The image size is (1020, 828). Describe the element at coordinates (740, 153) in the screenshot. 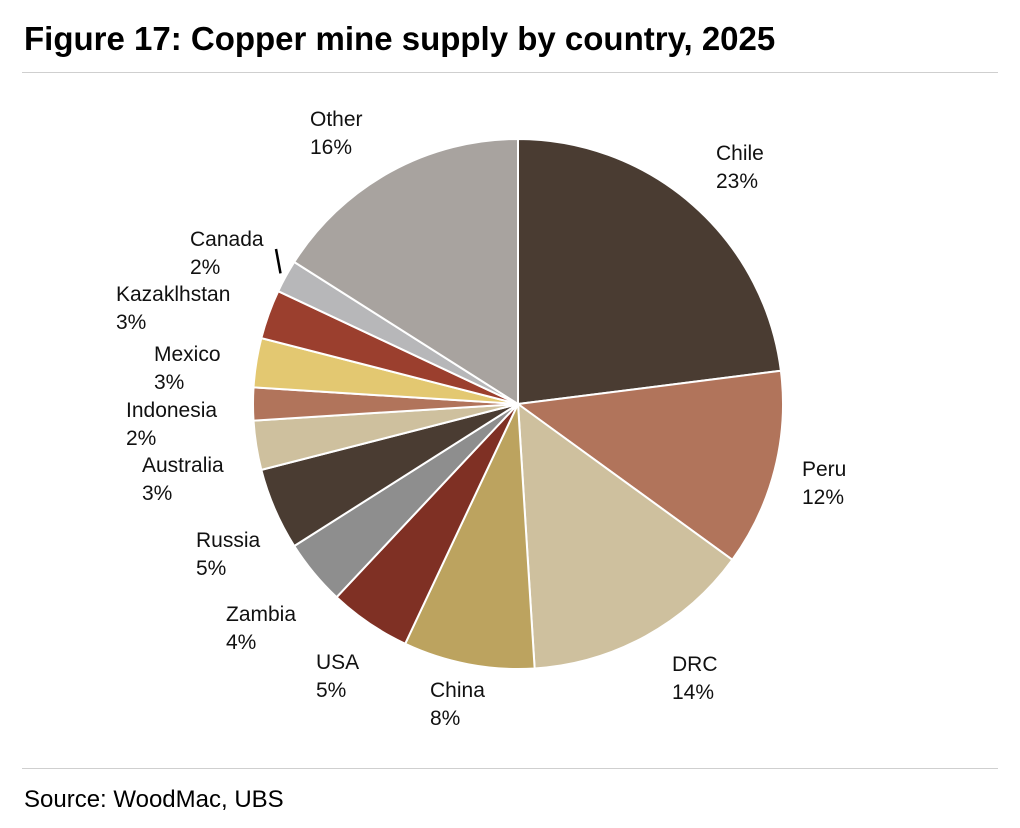

I see `slice-name: Chile` at that location.